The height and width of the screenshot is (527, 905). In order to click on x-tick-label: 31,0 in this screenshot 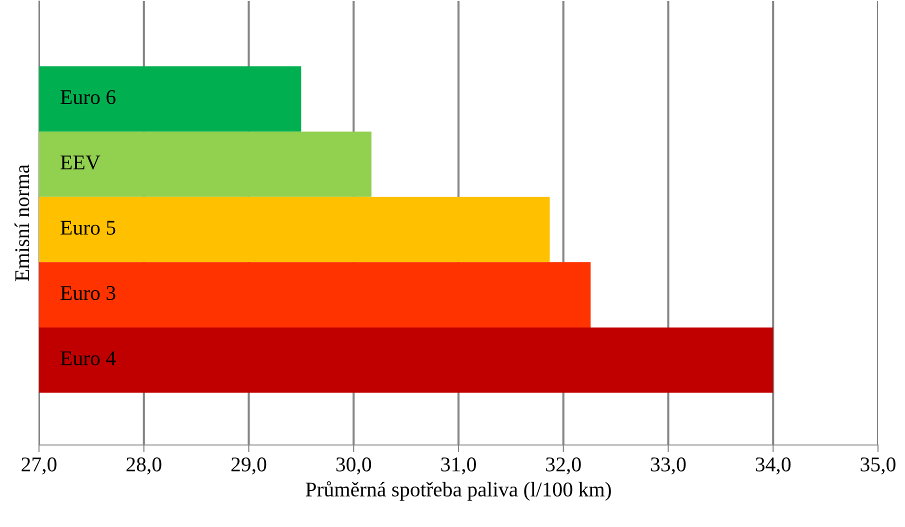, I will do `click(458, 465)`.